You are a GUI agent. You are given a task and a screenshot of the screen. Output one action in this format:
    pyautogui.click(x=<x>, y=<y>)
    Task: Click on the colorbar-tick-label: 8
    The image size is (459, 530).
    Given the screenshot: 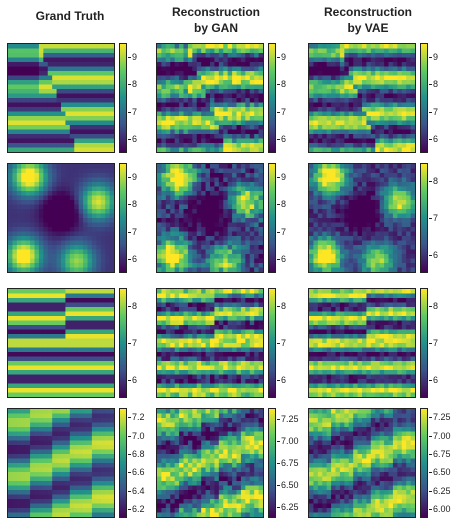 What is the action you would take?
    pyautogui.click(x=433, y=84)
    